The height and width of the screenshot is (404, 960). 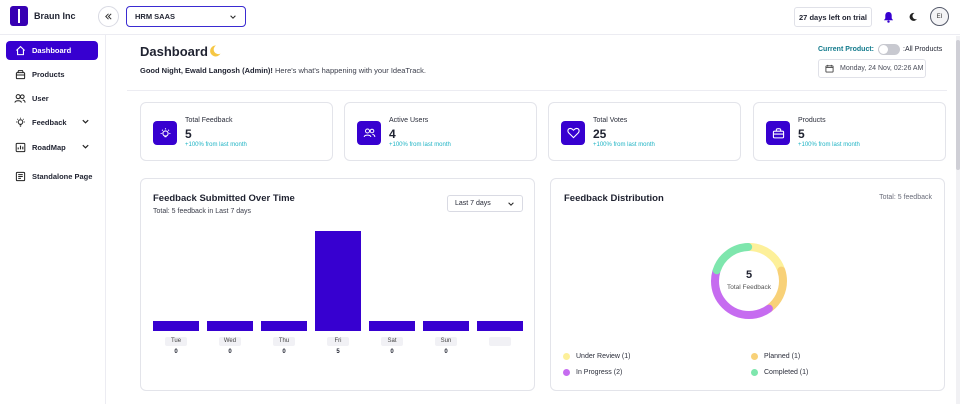 I want to click on collapse-sidebar-button, so click(x=108, y=16).